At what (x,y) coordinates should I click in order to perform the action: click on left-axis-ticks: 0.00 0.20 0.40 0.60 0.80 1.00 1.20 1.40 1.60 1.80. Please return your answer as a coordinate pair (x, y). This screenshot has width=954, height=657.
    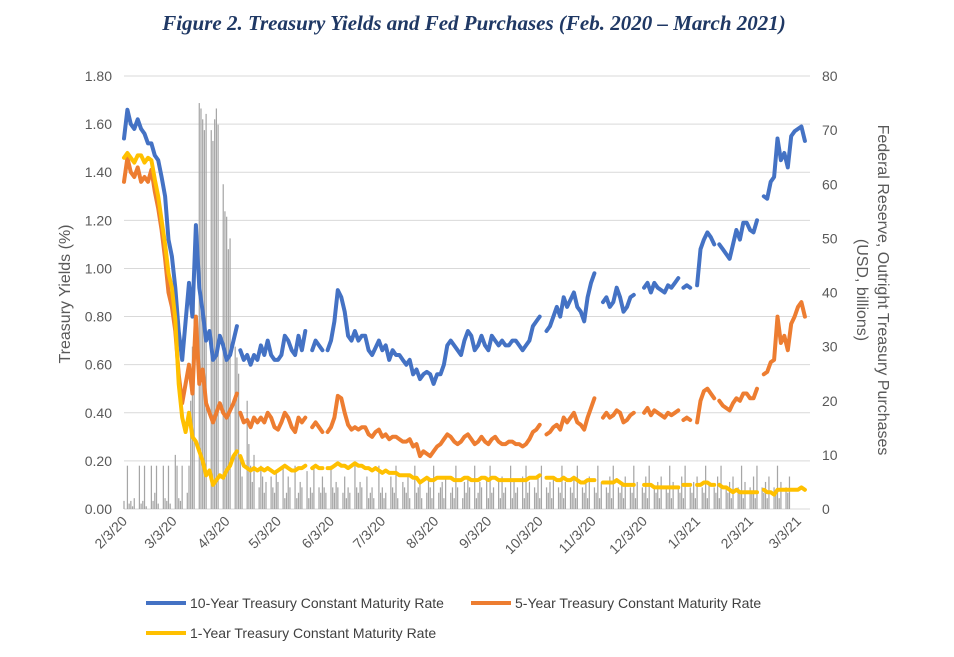
    Looking at the image, I should click on (98, 292).